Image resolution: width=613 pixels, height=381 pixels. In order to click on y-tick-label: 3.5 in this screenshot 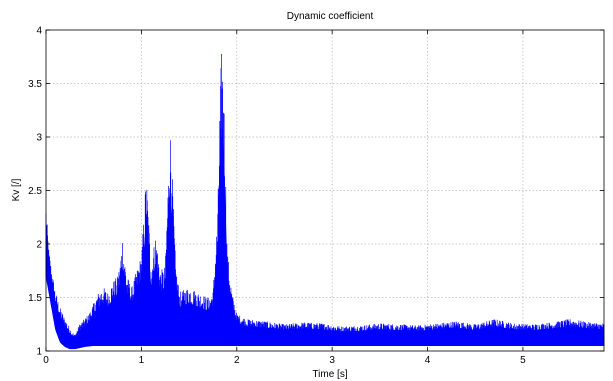, I will do `click(35, 84)`.